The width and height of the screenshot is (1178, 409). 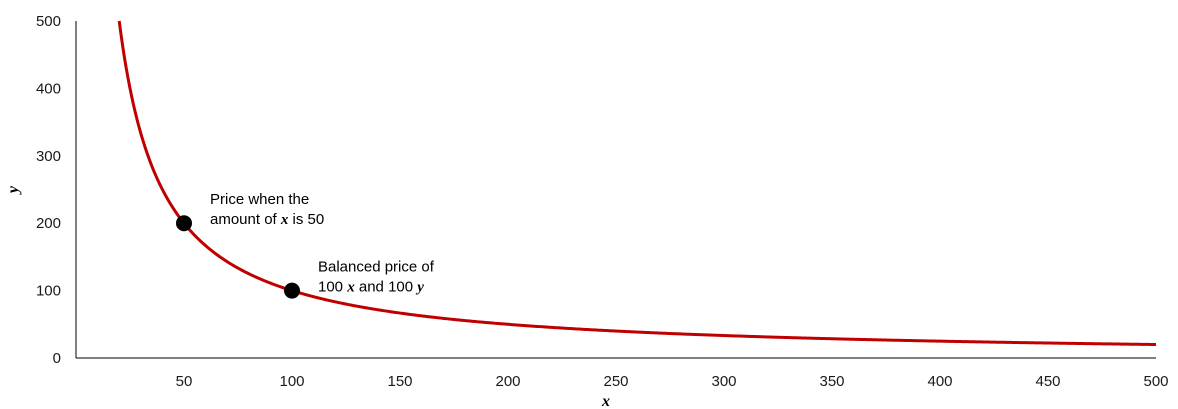 What do you see at coordinates (419, 288) in the screenshot?
I see `annotation-text-segment: y` at bounding box center [419, 288].